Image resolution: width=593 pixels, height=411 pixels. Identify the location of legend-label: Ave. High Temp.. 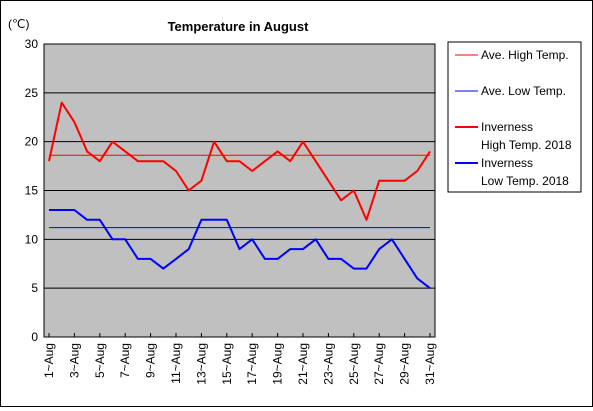
(525, 55).